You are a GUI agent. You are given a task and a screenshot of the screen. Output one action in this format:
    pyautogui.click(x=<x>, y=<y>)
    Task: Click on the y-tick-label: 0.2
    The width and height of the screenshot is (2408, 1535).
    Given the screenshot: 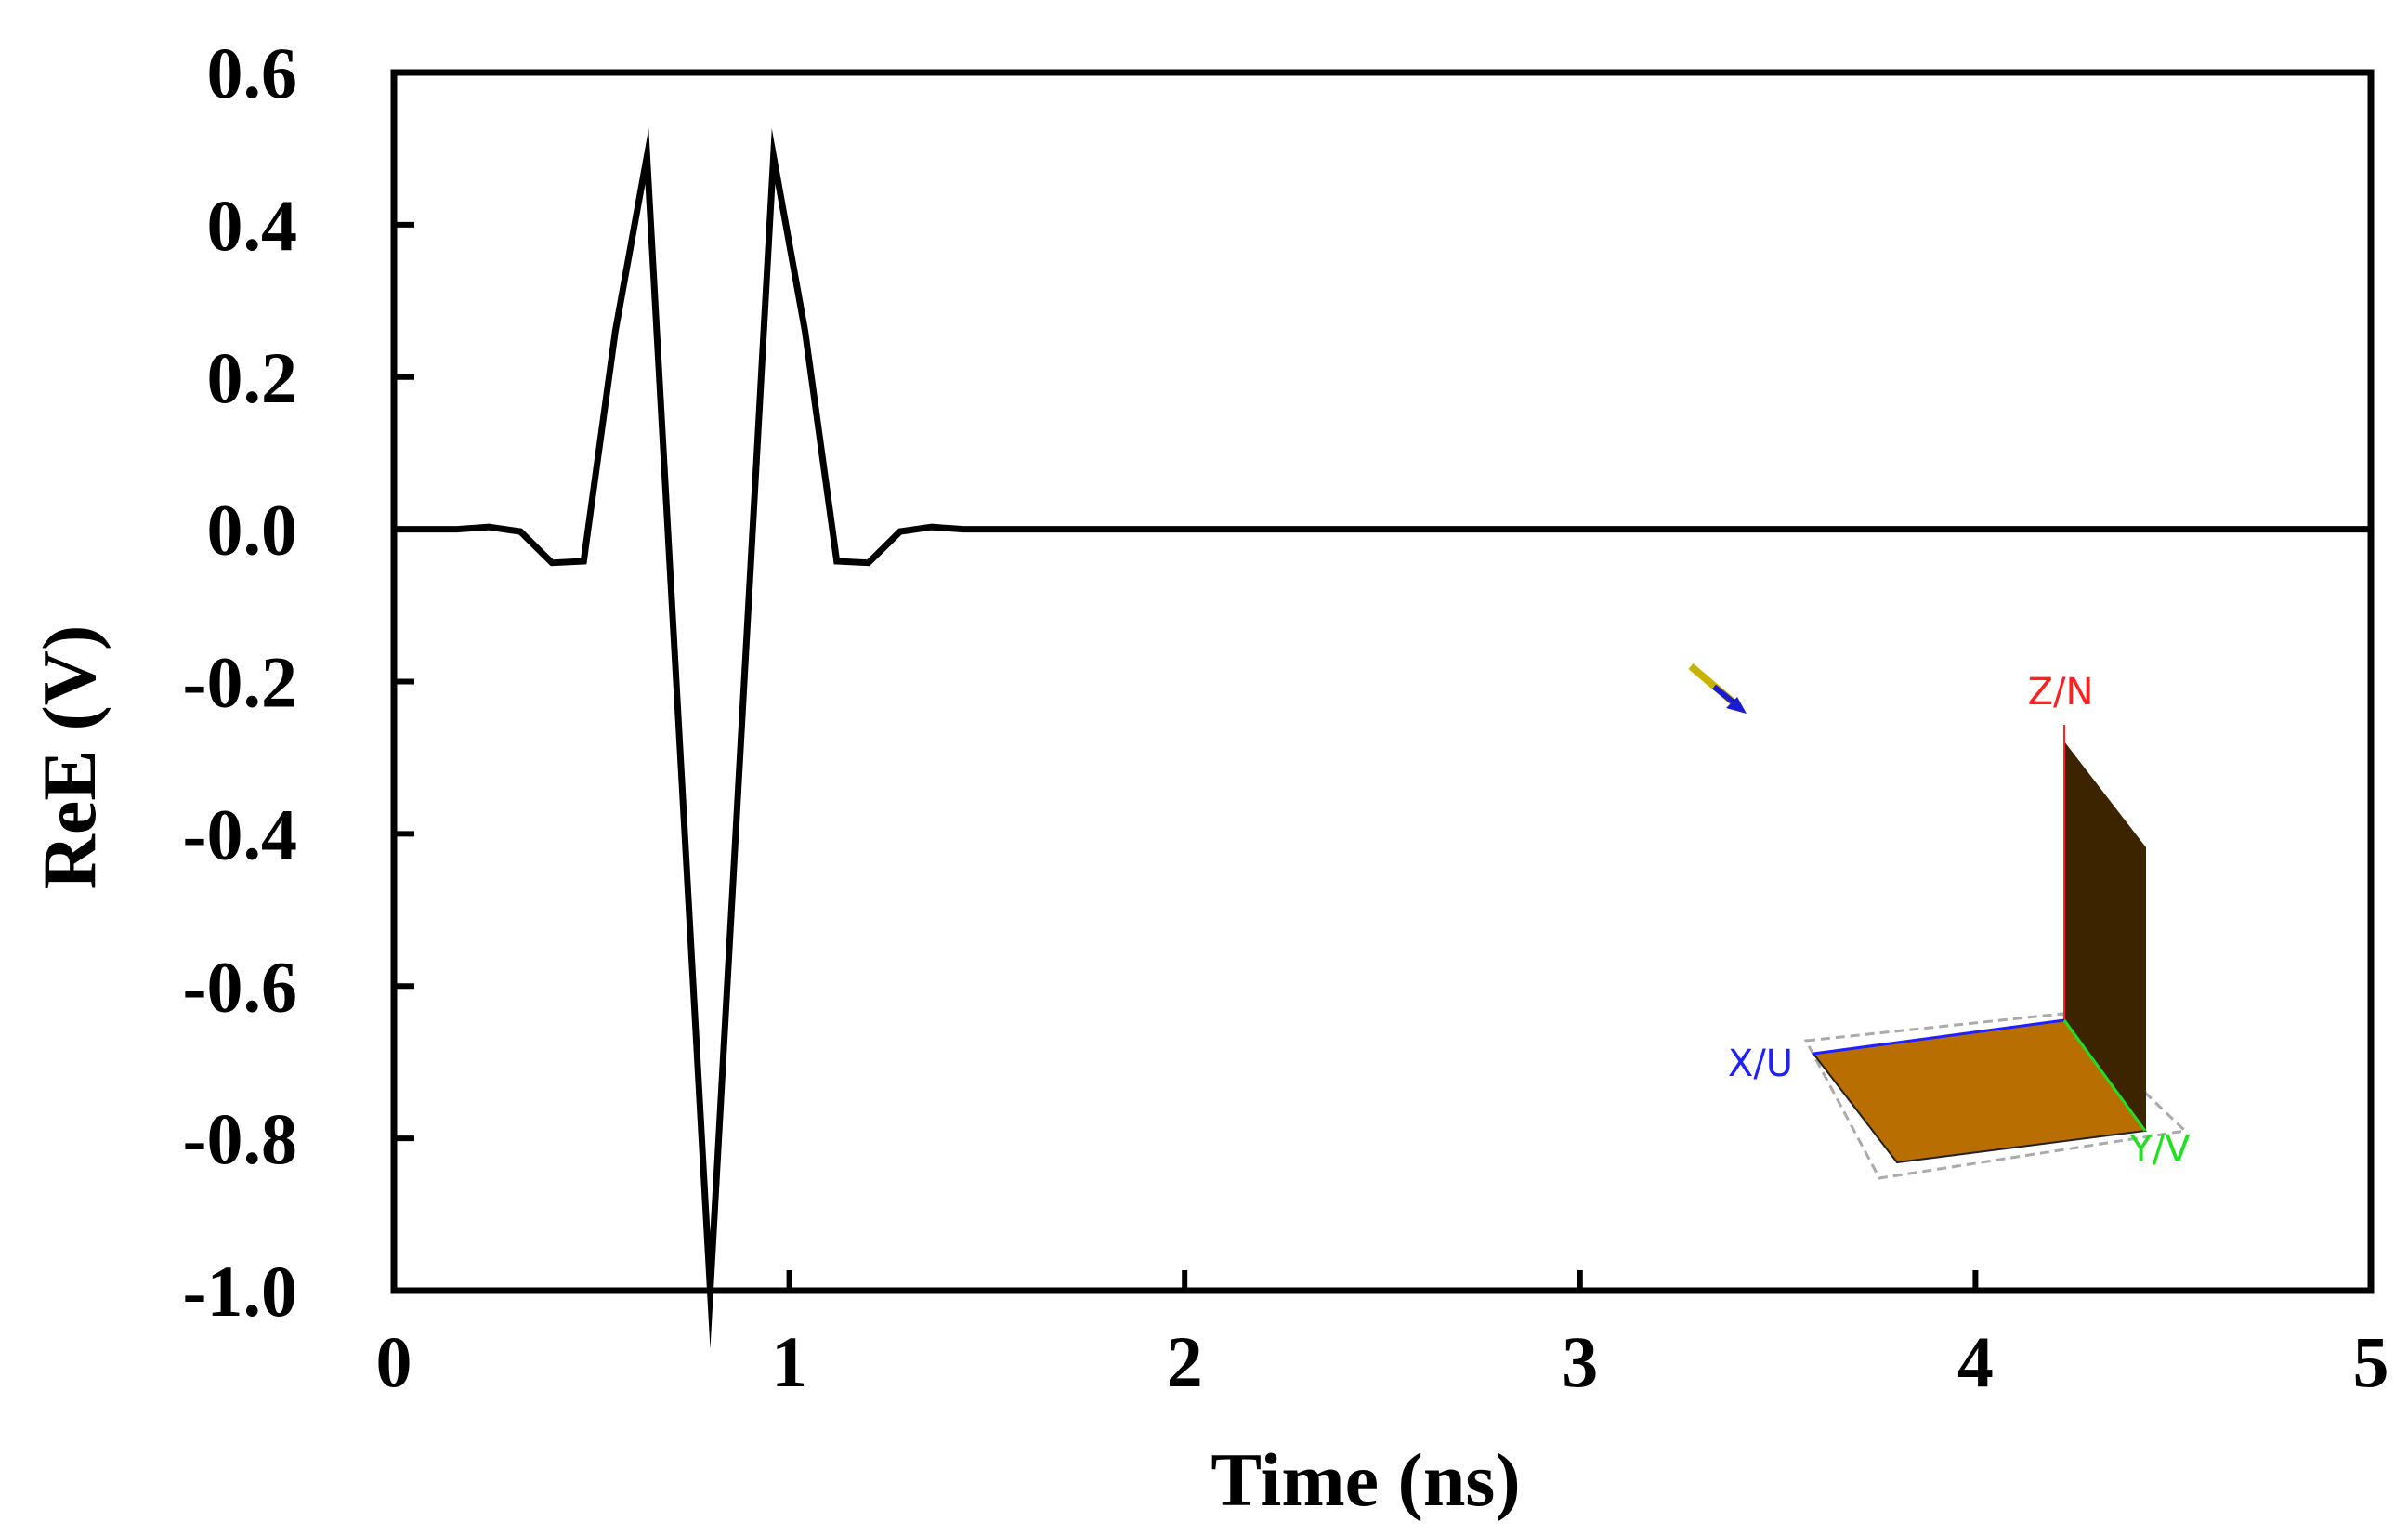 What is the action you would take?
    pyautogui.click(x=252, y=377)
    